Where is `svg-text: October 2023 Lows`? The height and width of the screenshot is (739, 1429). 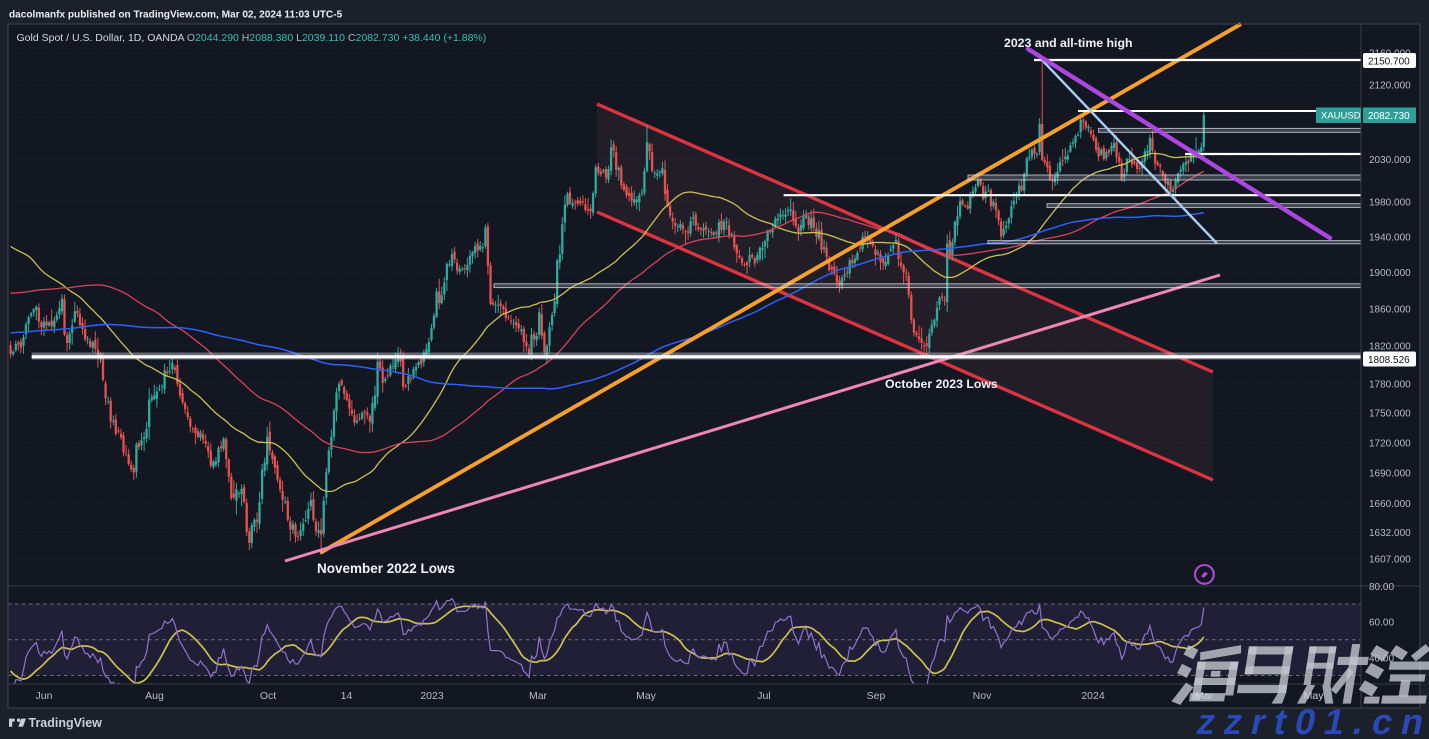
svg-text: October 2023 Lows is located at coordinates (941, 384).